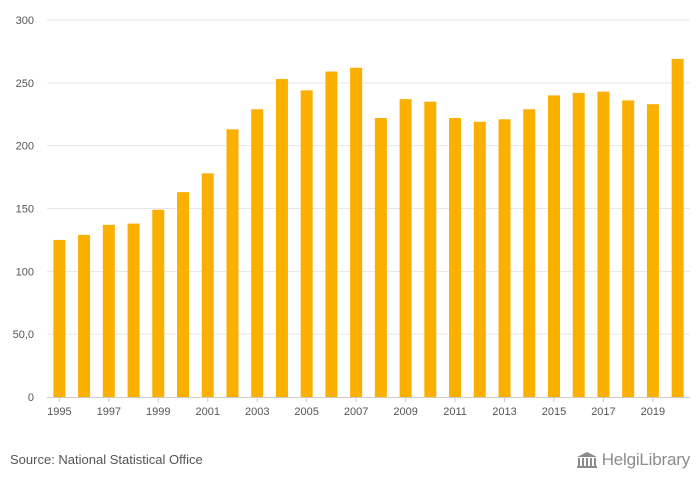 The image size is (700, 483). What do you see at coordinates (31, 398) in the screenshot?
I see `y-tick-label: 0` at bounding box center [31, 398].